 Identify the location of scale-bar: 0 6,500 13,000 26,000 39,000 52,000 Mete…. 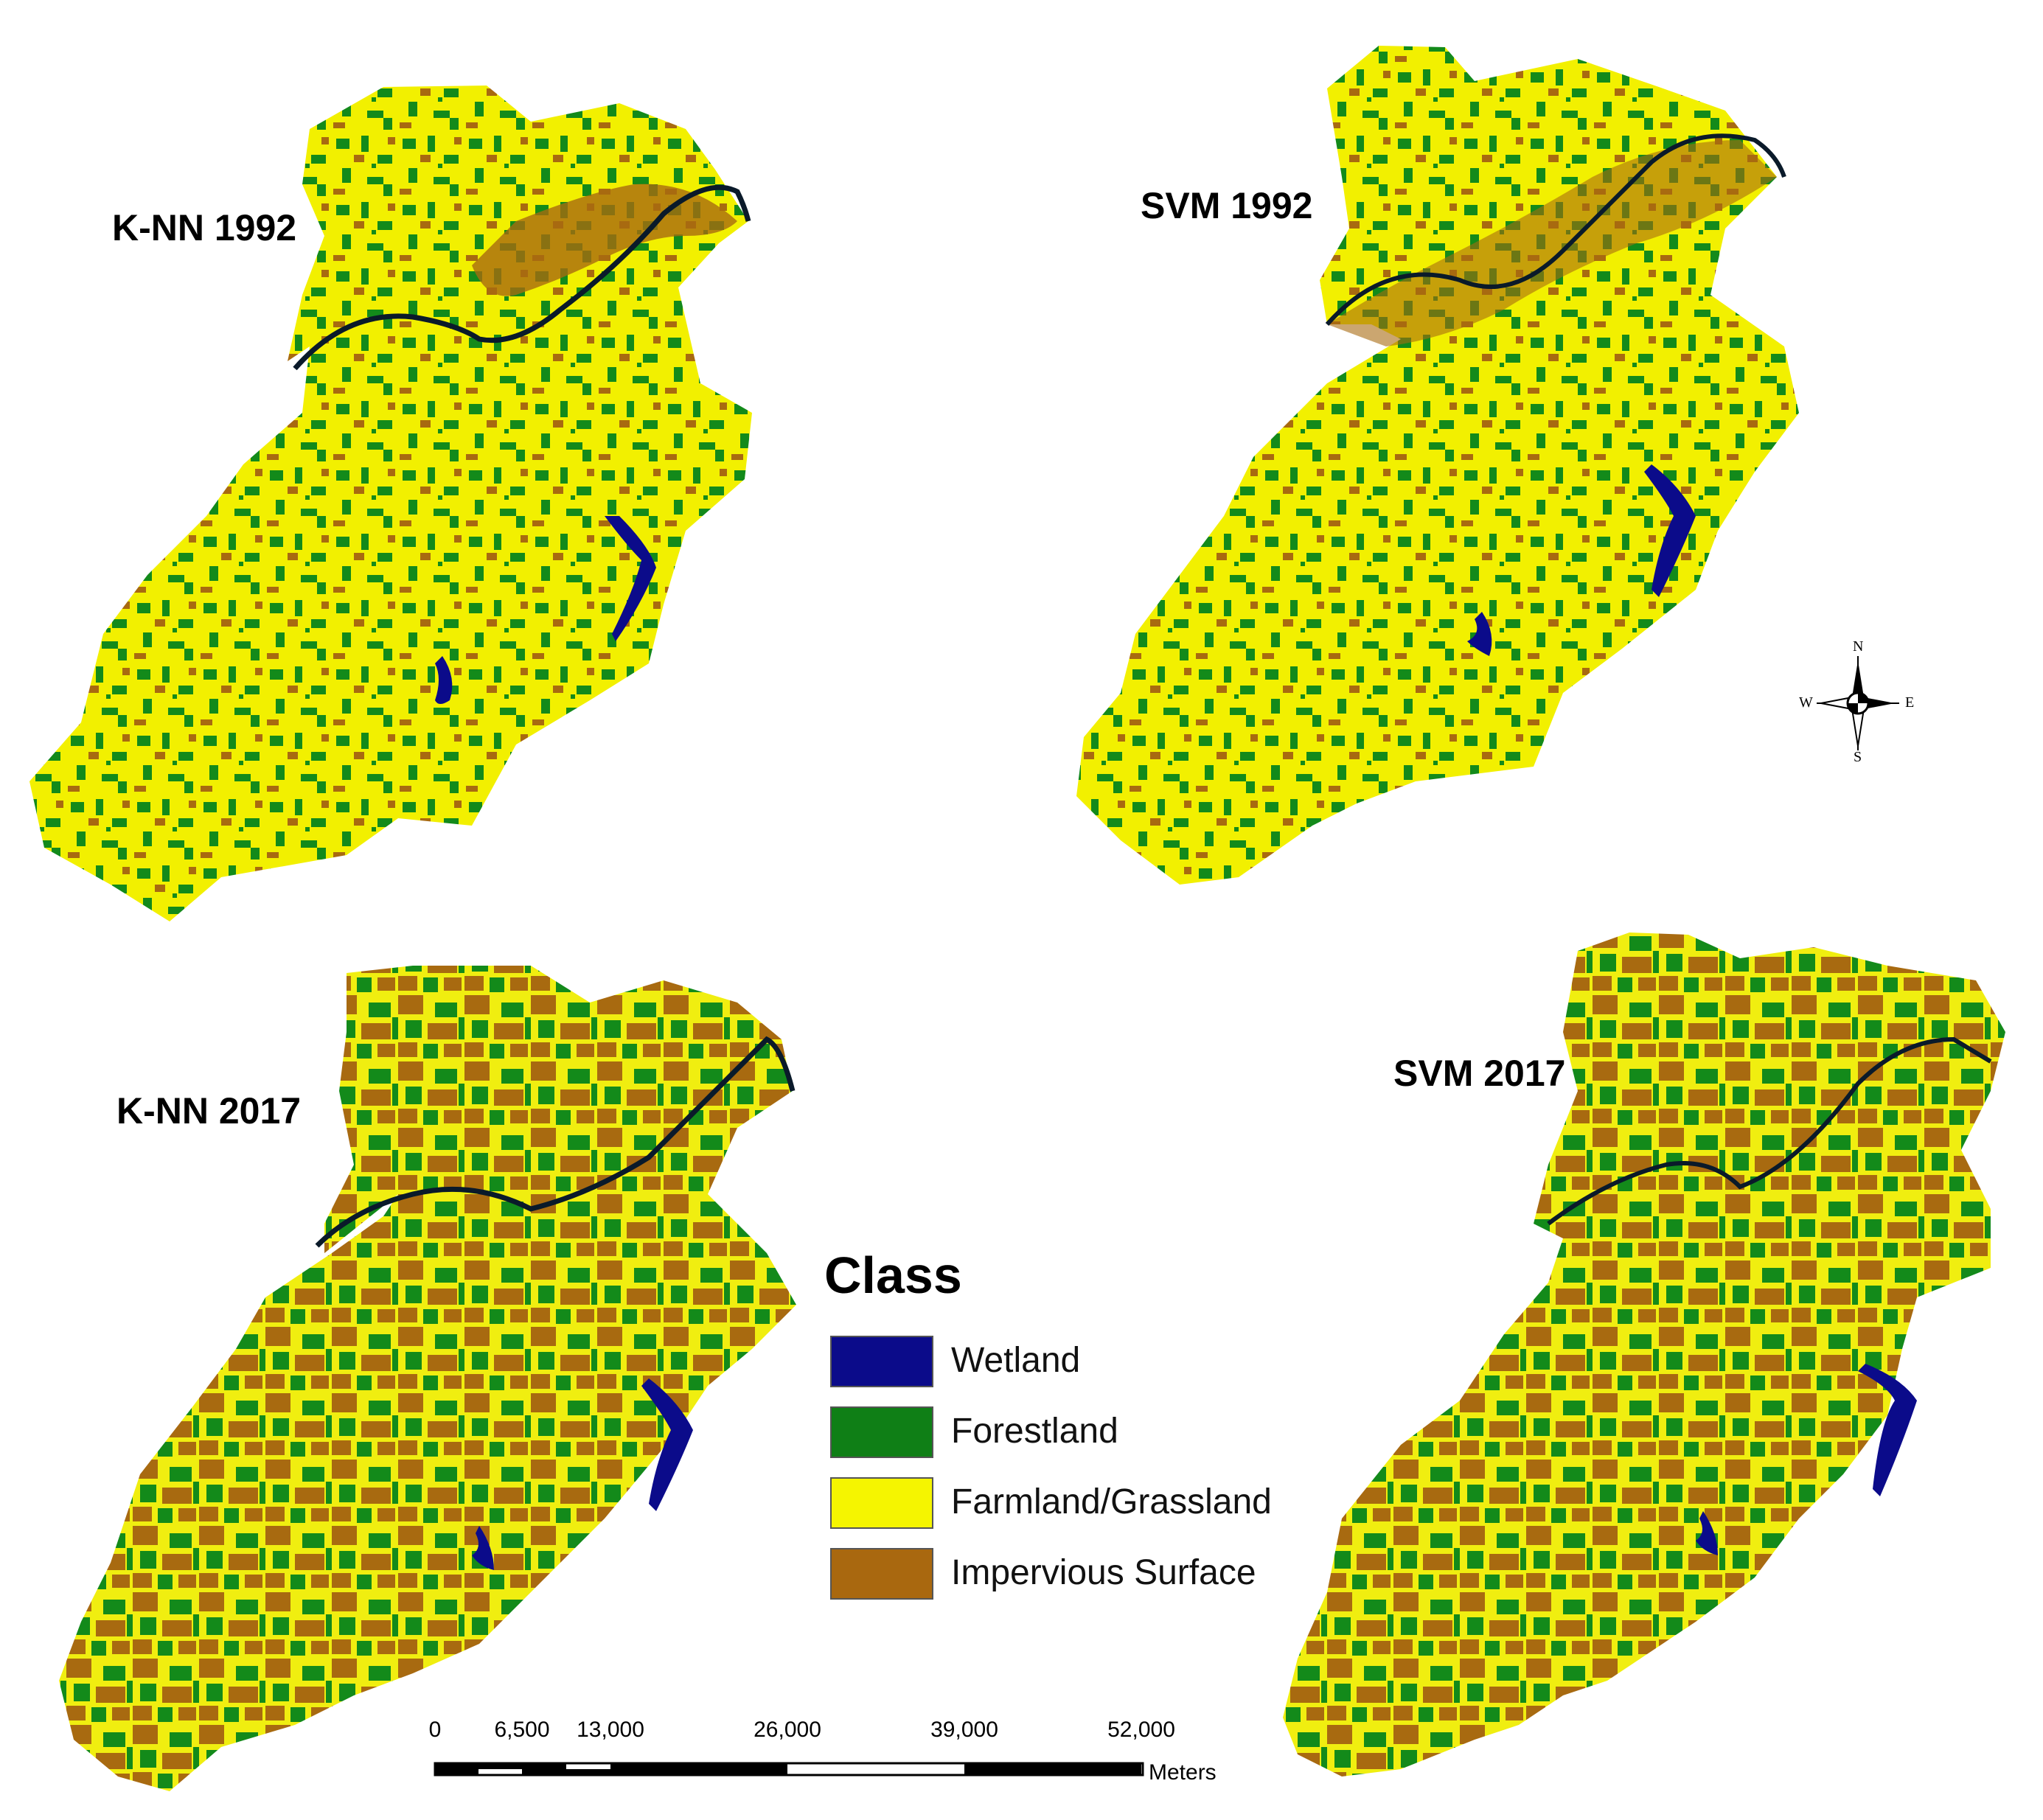
(833, 1762).